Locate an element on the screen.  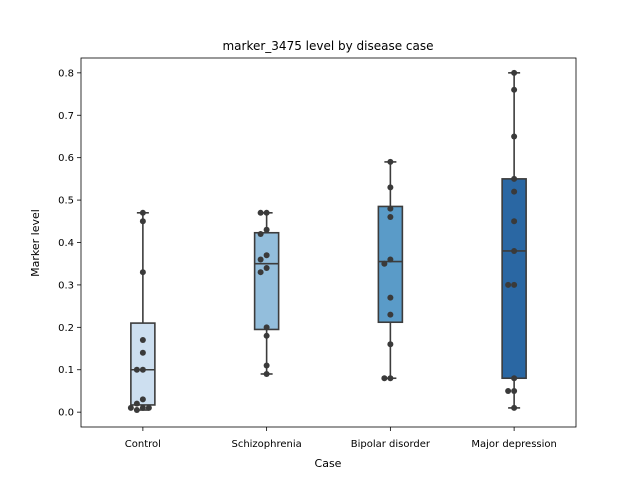
x-tick-label: Schizophrenia is located at coordinates (266, 444).